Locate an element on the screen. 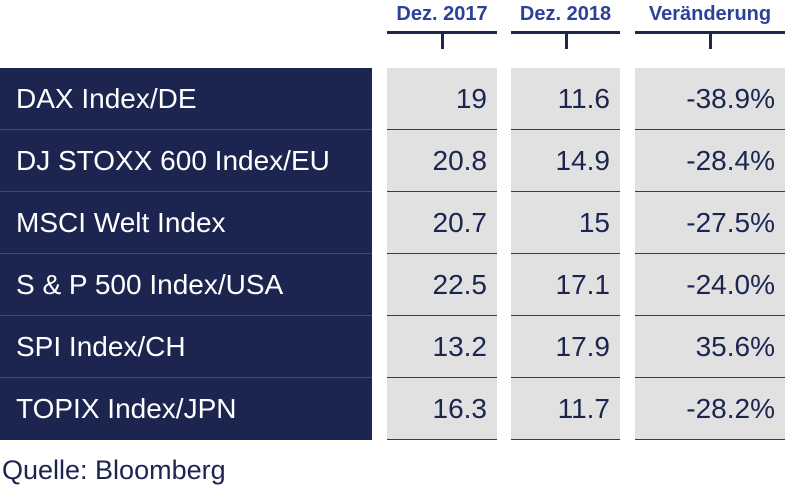 The width and height of the screenshot is (789, 491). column-header-dez-2017: Dez. 2017 is located at coordinates (442, 24).